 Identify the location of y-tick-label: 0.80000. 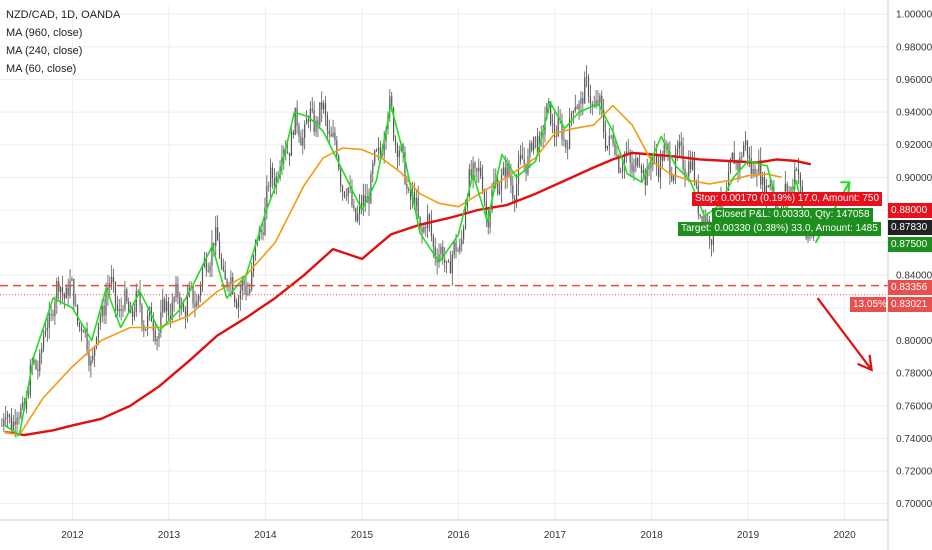
(914, 341).